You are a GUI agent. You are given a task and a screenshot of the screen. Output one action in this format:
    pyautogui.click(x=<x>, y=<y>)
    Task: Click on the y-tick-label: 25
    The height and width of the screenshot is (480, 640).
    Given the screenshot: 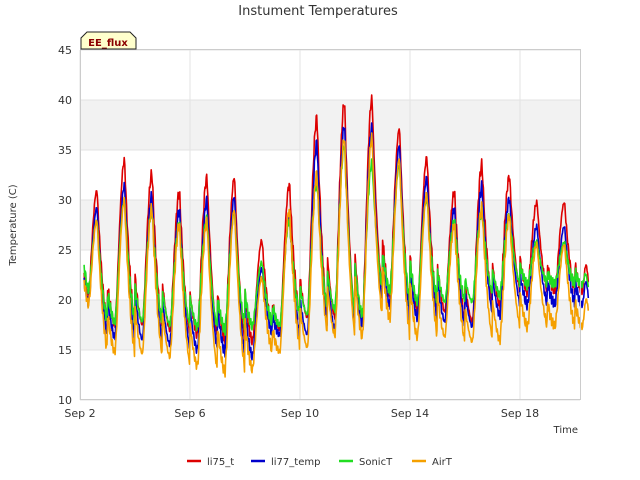 What is the action you would take?
    pyautogui.click(x=65, y=250)
    